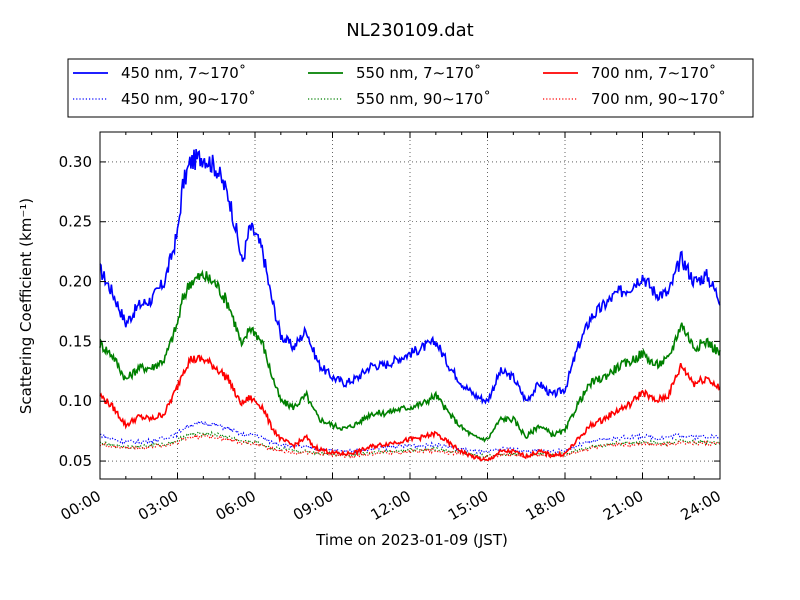 Image resolution: width=800 pixels, height=600 pixels. What do you see at coordinates (418, 73) in the screenshot?
I see `legend-label: 550 nm, 7∼170˚` at bounding box center [418, 73].